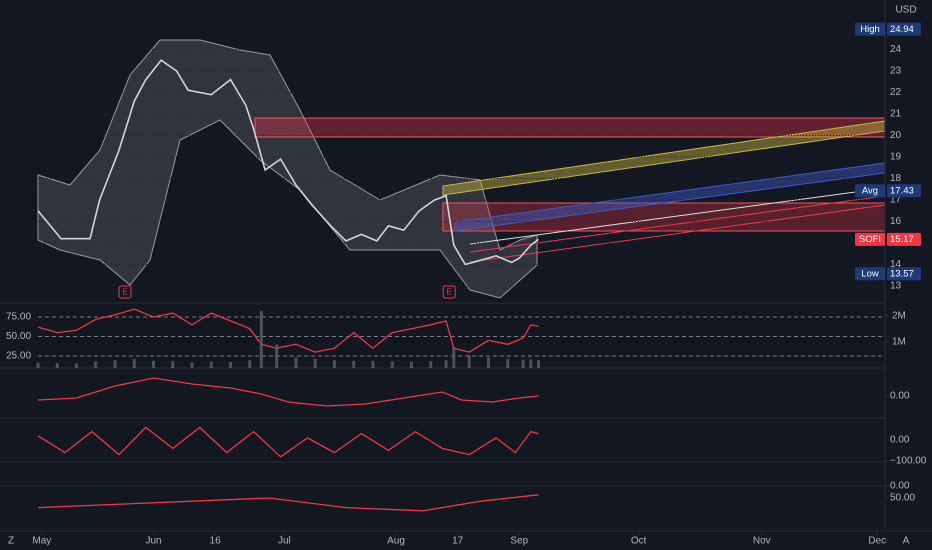  What do you see at coordinates (899, 316) in the screenshot?
I see `y2-tick-label: 2M` at bounding box center [899, 316].